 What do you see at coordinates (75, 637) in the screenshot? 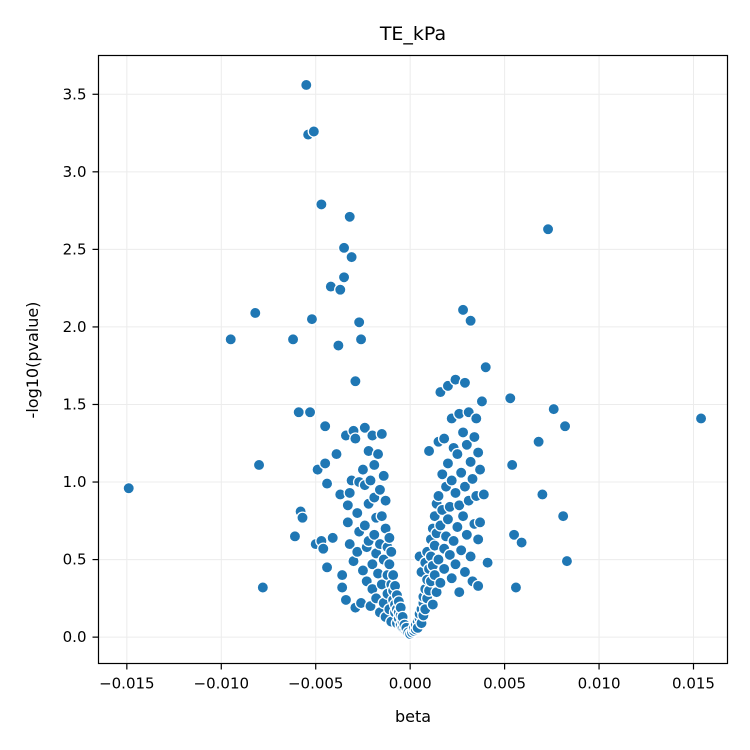
I see `y-tick-label: 0.0` at bounding box center [75, 637].